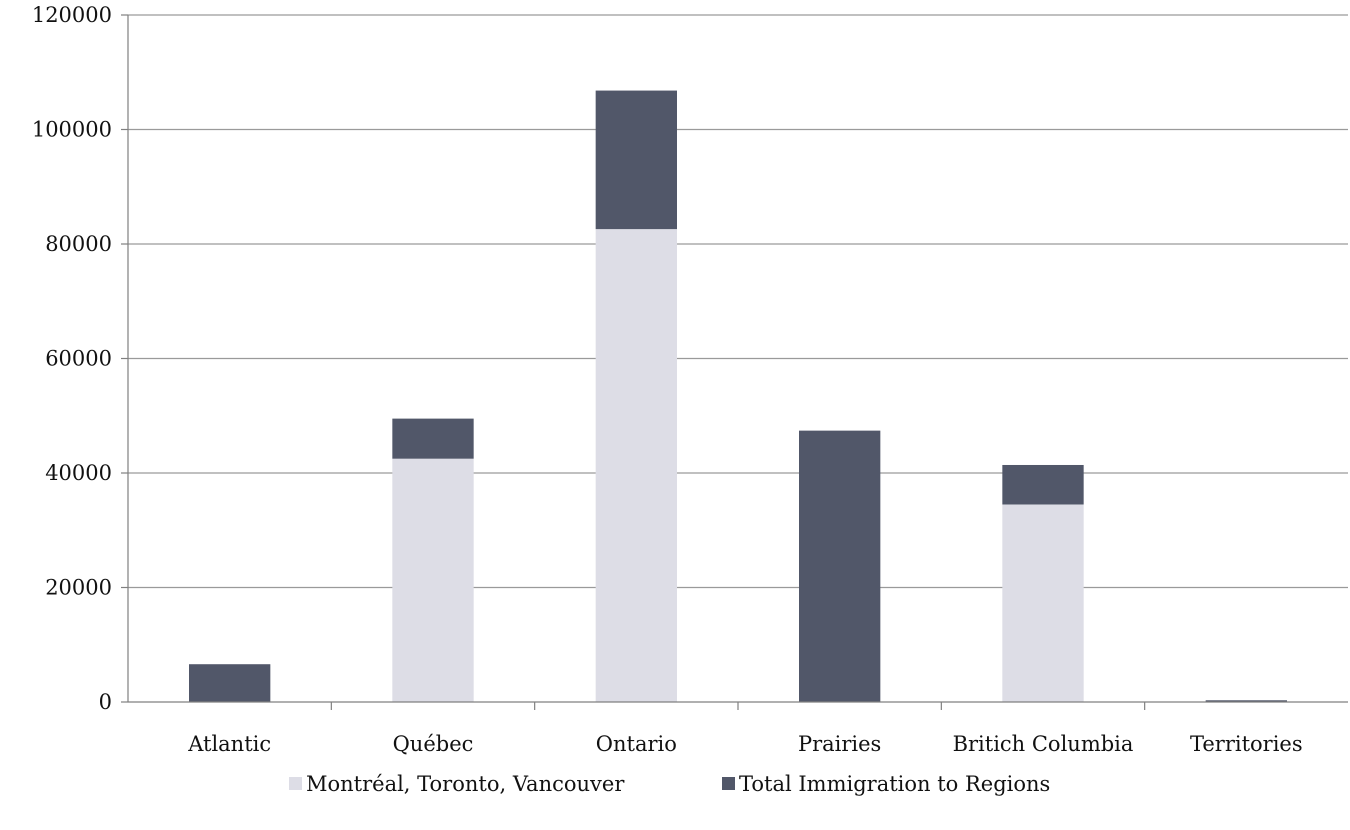 This screenshot has height=830, width=1350. I want to click on x-category-label: Britich Columbia, so click(1043, 744).